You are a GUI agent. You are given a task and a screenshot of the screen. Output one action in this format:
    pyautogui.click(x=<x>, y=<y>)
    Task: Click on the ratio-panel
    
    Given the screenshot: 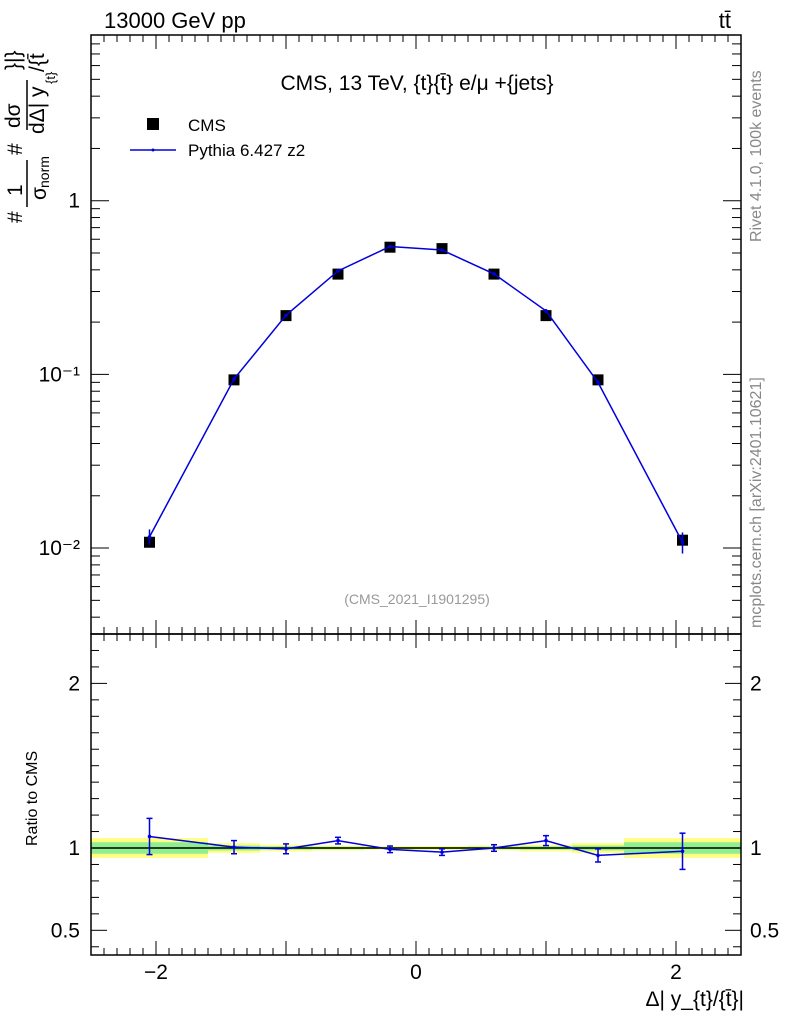 What is the action you would take?
    pyautogui.click(x=416, y=844)
    